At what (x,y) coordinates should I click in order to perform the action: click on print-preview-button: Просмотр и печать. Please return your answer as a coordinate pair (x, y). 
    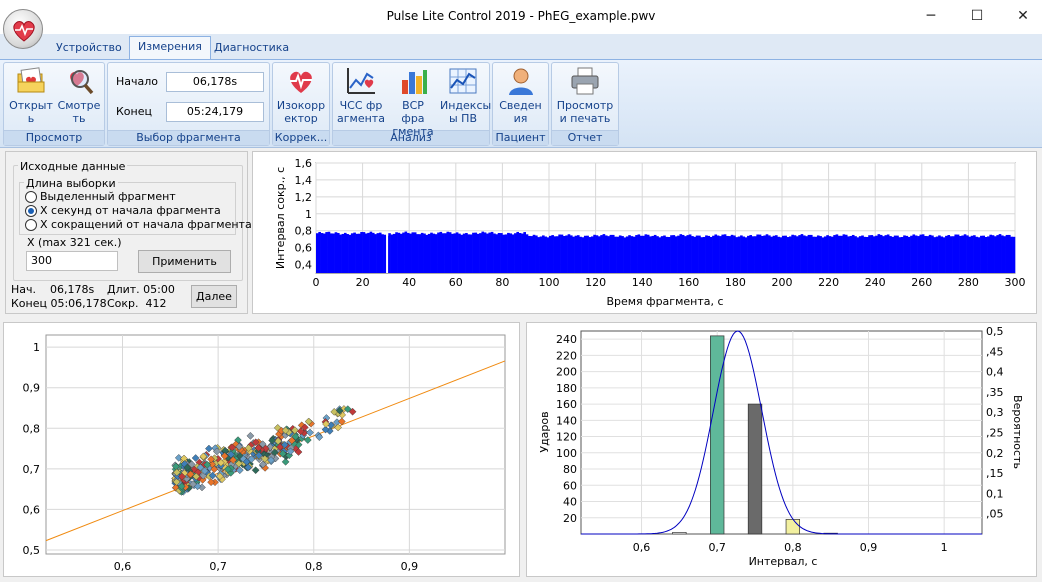
    Looking at the image, I should click on (585, 97).